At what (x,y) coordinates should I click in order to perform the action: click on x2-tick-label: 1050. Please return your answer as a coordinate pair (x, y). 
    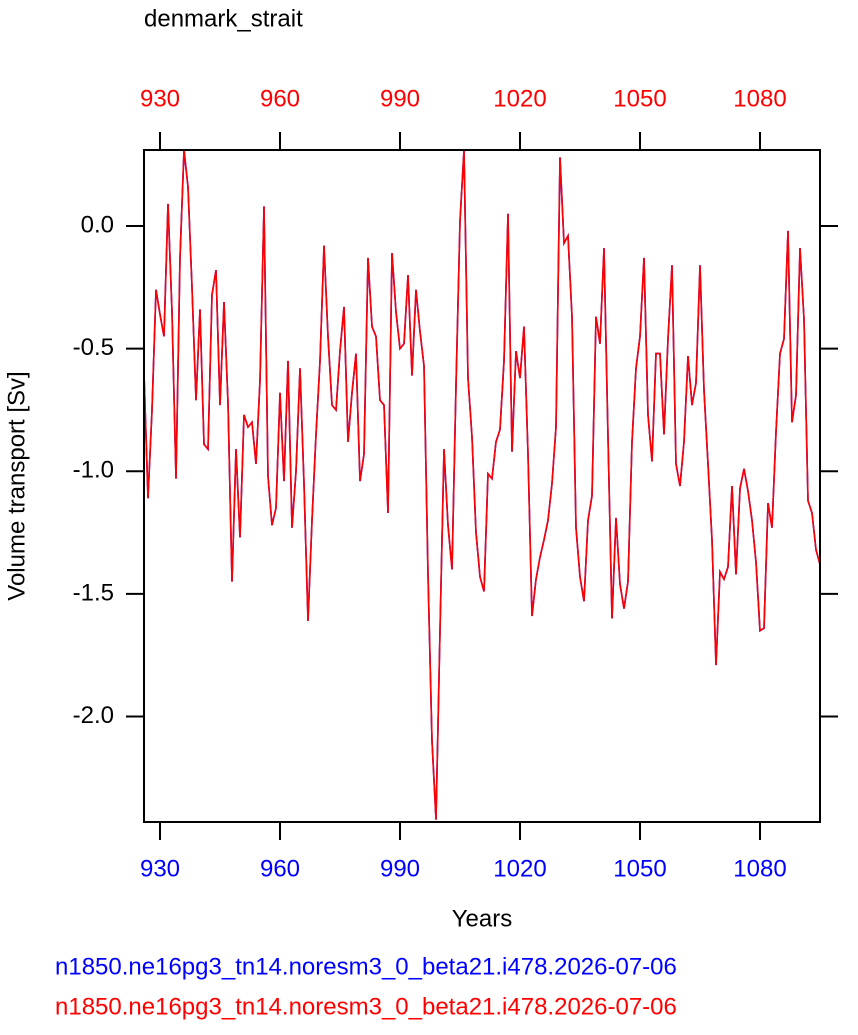
    Looking at the image, I should click on (639, 98).